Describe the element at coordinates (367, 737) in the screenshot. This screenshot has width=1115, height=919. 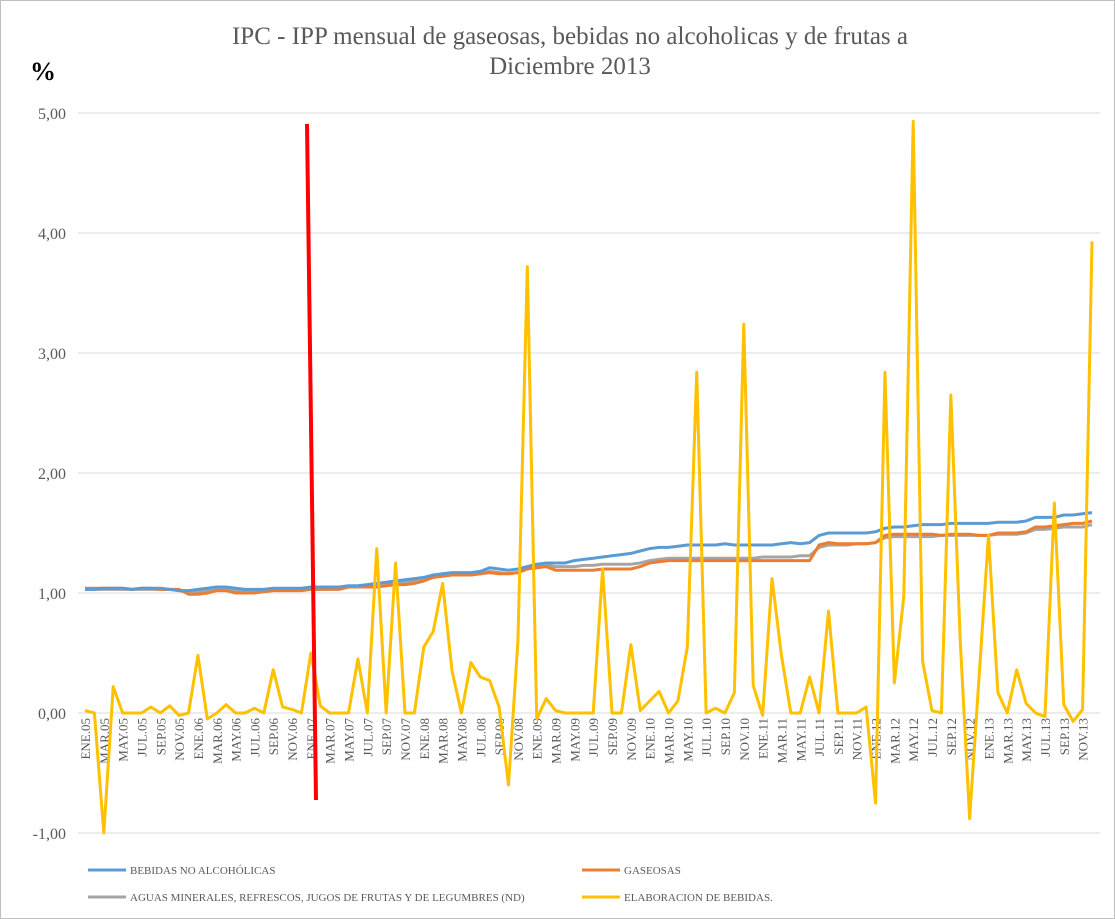
I see `x-tick-label: JUL.07` at that location.